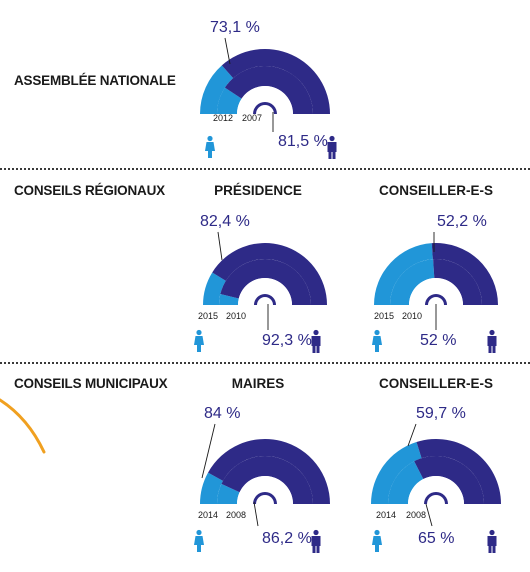 The height and width of the screenshot is (572, 530). What do you see at coordinates (287, 538) in the screenshot?
I see `inner-ring-men-percentage: 86,2 %` at bounding box center [287, 538].